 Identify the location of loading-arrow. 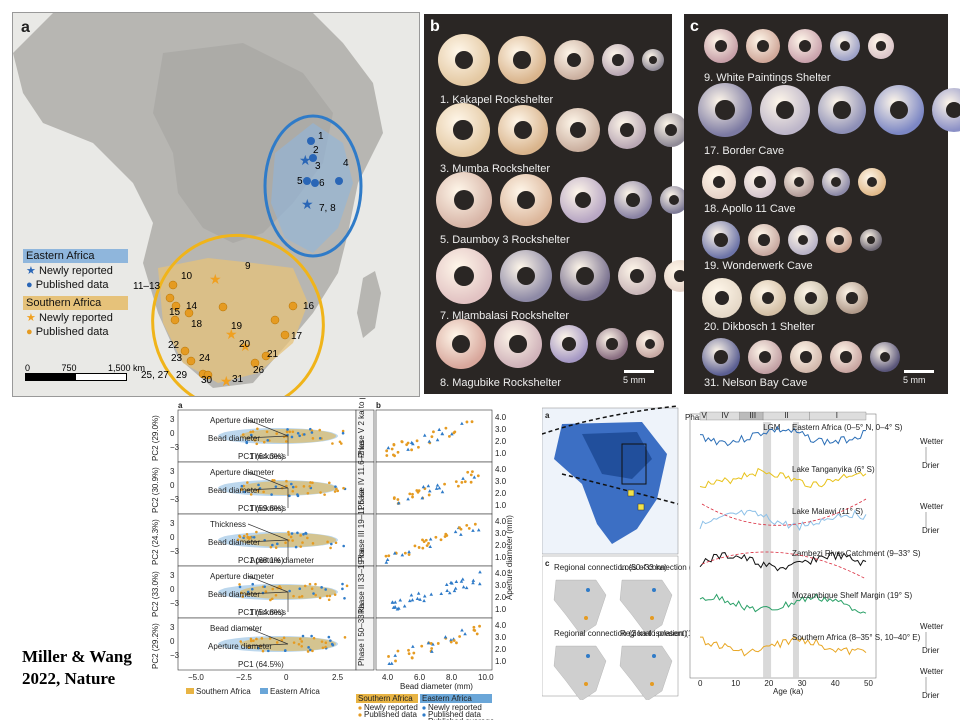
(267, 645).